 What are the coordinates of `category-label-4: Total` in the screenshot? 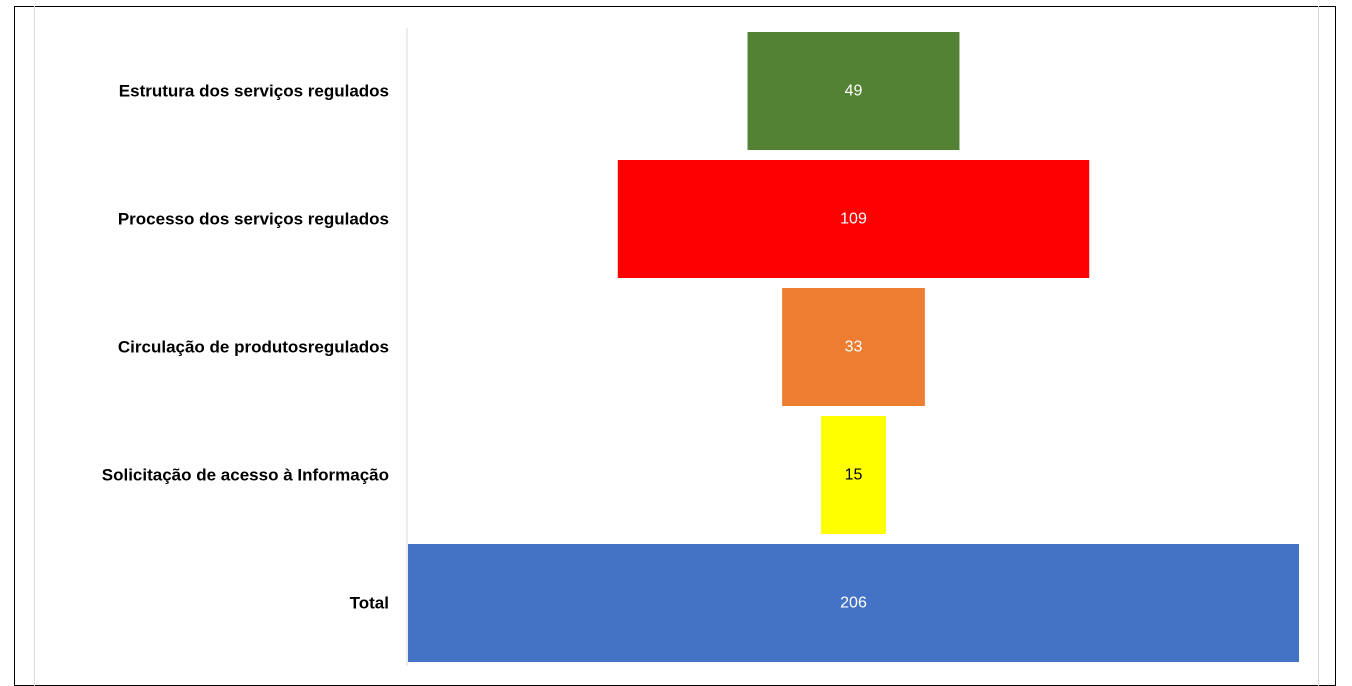 It's located at (369, 603).